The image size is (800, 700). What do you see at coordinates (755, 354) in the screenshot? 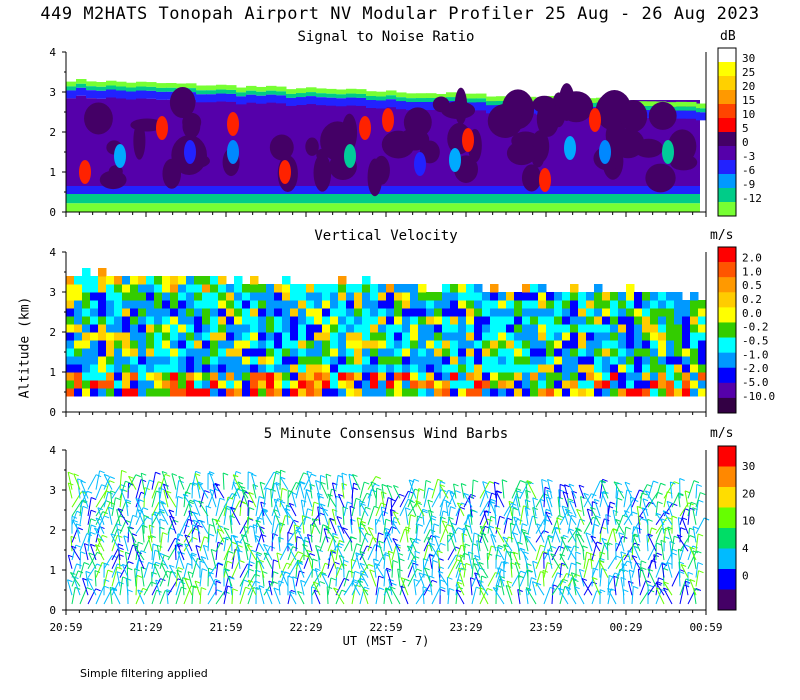
I see `vv-colorbar-label: -1.0` at bounding box center [755, 354].